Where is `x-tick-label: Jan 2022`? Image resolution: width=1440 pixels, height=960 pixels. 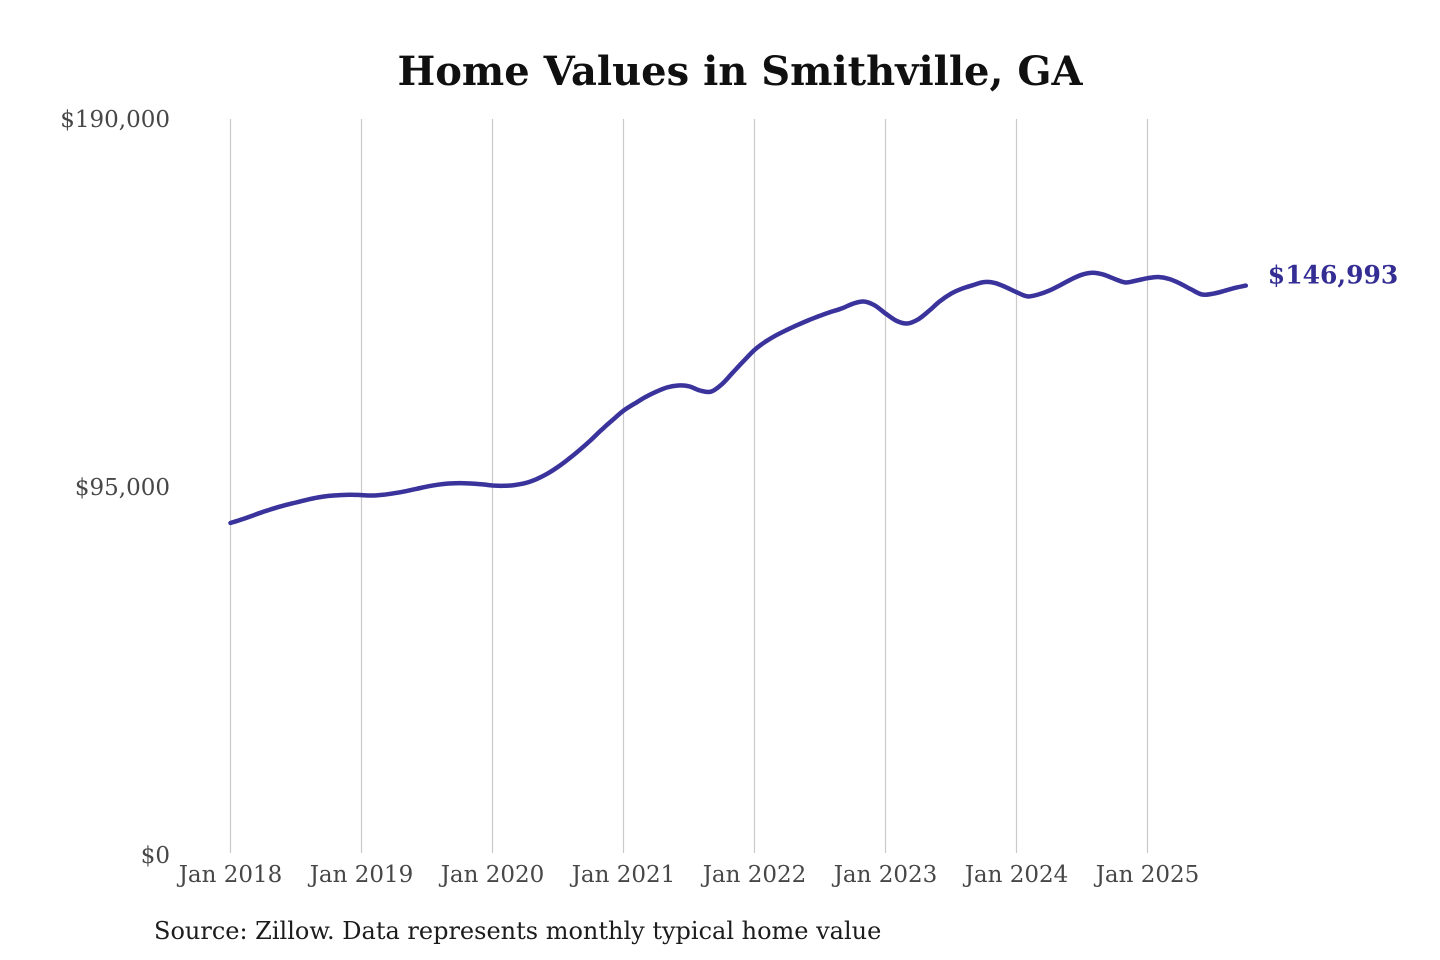
x-tick-label: Jan 2022 is located at coordinates (754, 875).